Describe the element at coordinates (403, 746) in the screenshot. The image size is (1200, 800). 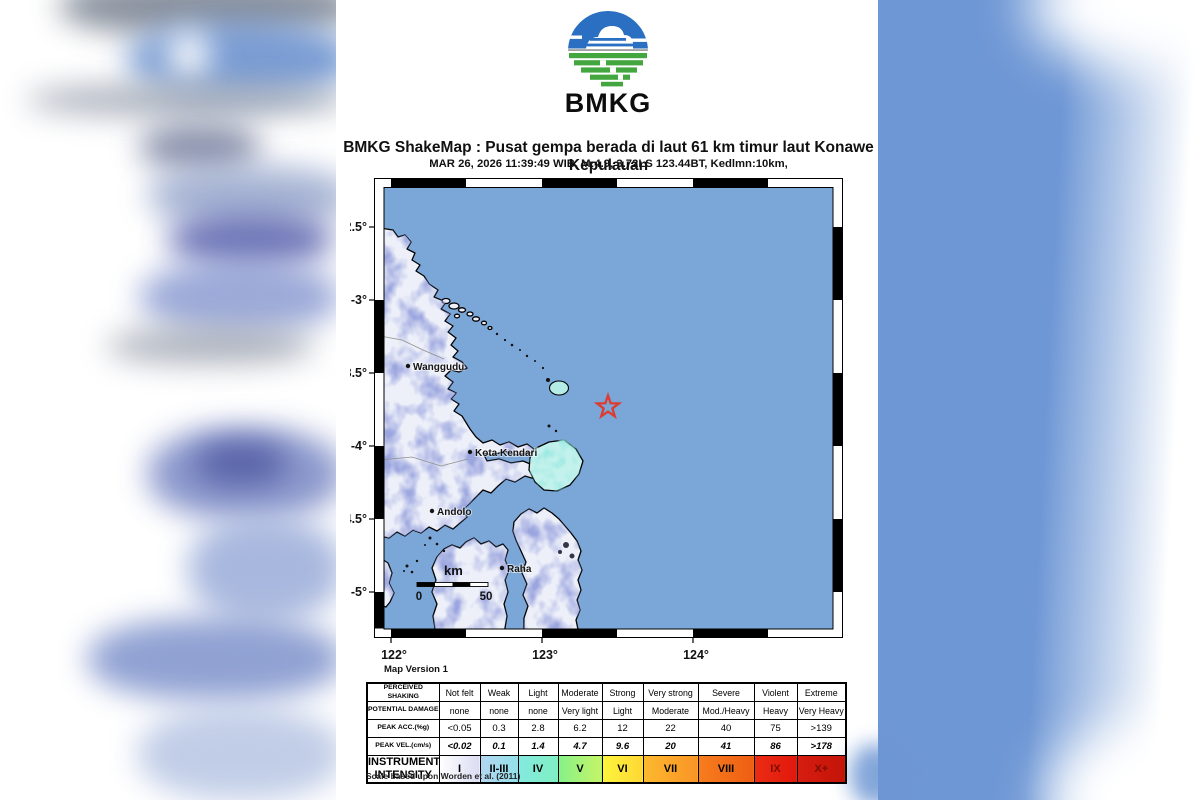
I see `row-label: PEAK VEL.(cm/s)` at that location.